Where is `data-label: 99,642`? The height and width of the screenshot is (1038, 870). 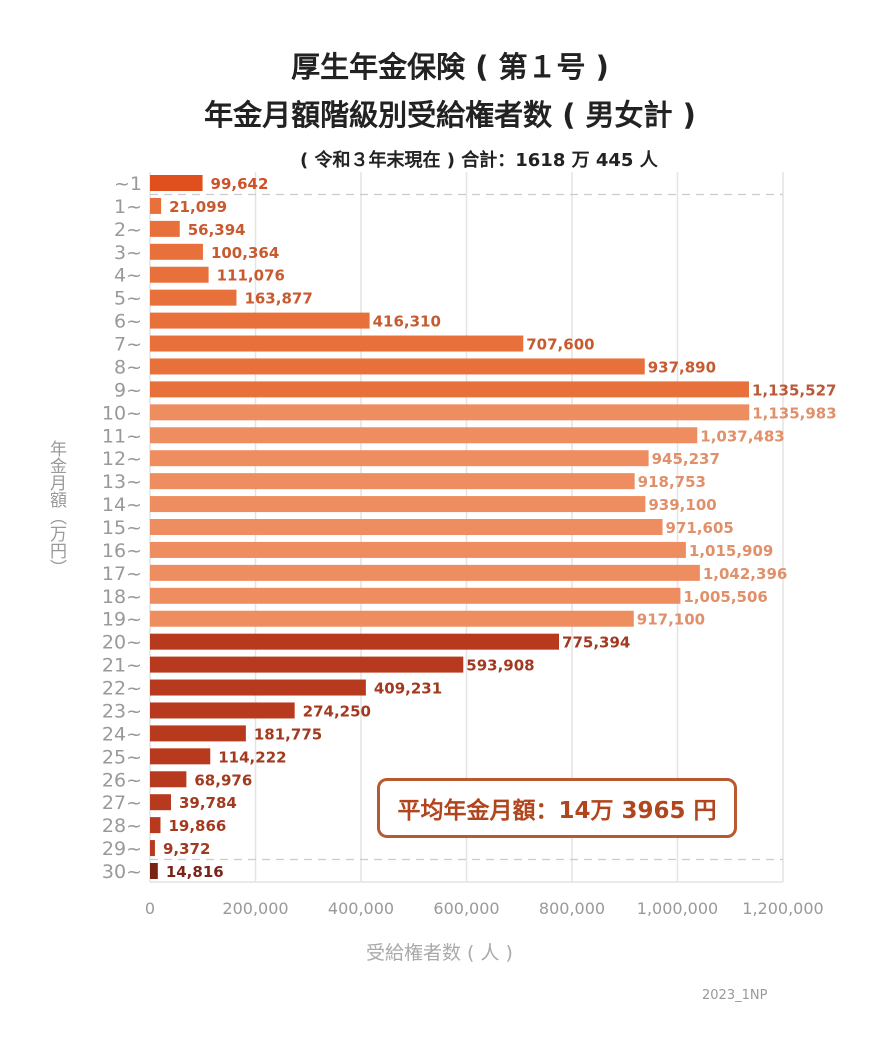 data-label: 99,642 is located at coordinates (240, 184).